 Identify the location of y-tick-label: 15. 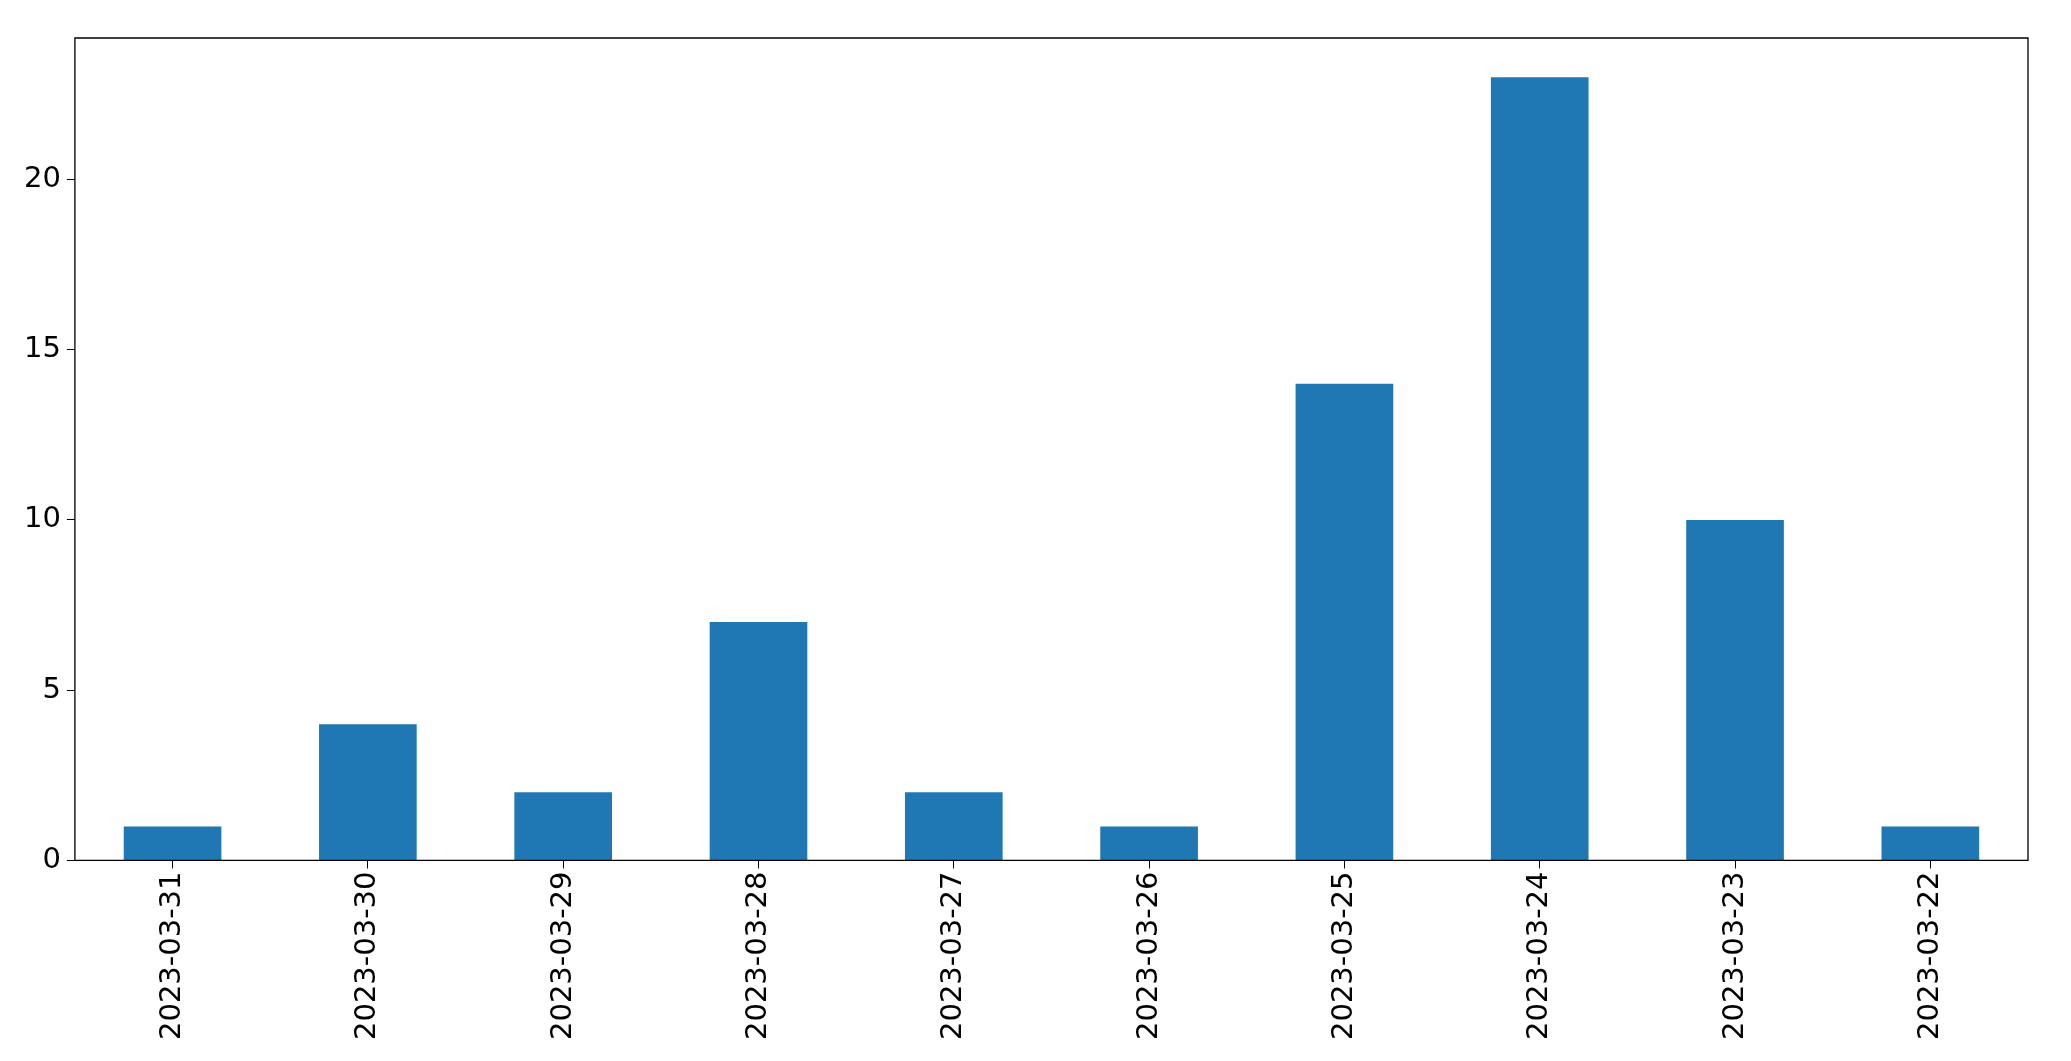
(42, 347).